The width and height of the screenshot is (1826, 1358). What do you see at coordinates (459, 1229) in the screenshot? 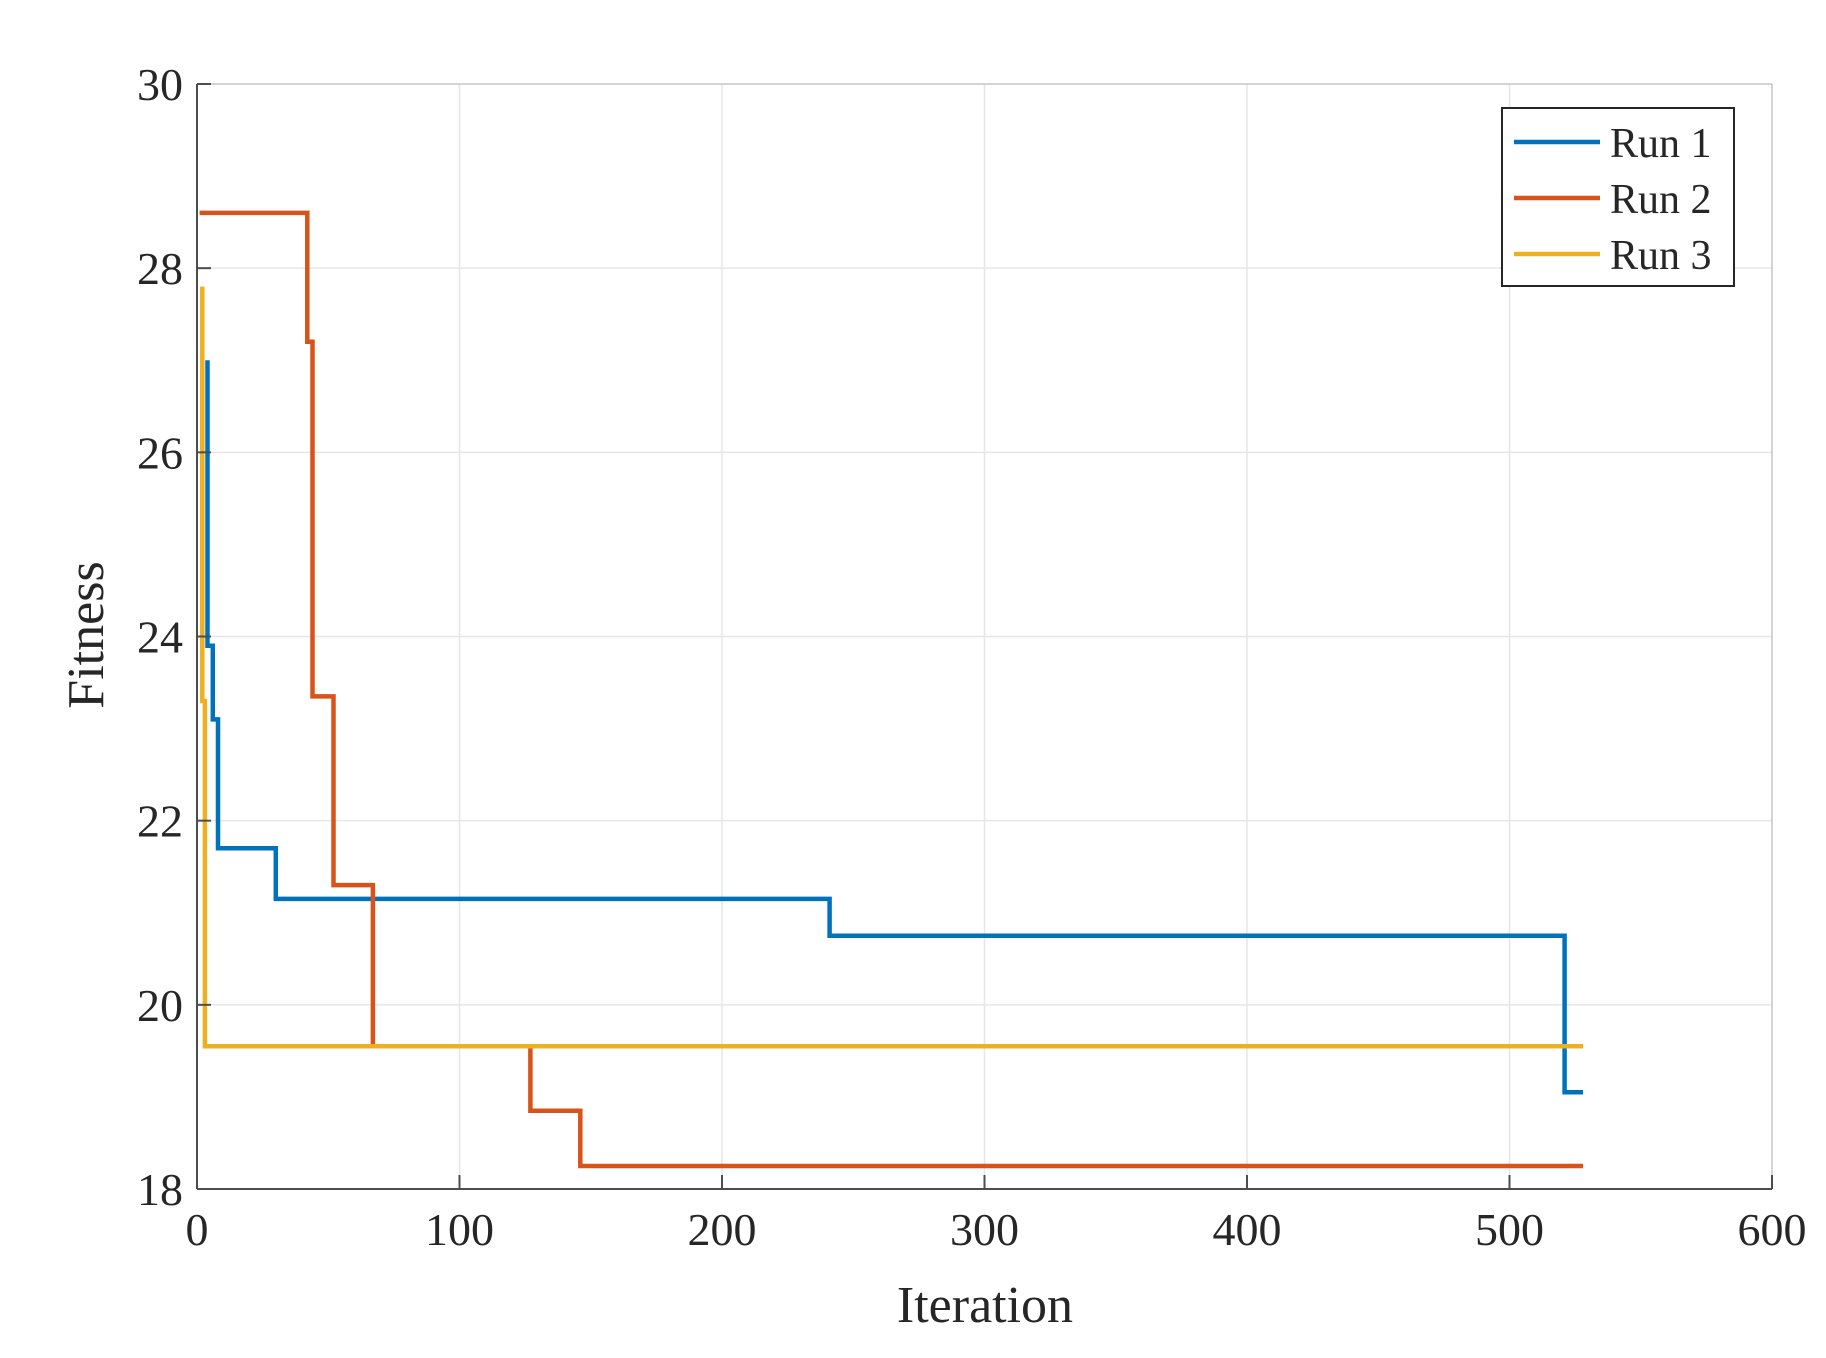
I see `x-tick-label-1: 100` at bounding box center [459, 1229].